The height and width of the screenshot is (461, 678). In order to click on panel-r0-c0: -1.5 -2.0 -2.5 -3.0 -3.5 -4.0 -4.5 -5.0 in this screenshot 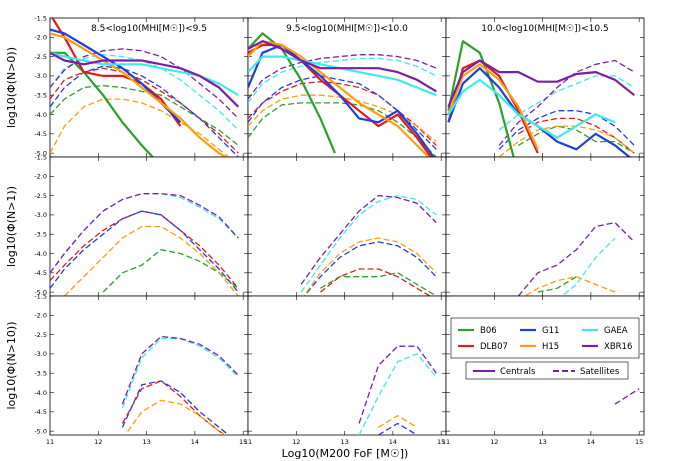, I will do `click(141, 85)`.